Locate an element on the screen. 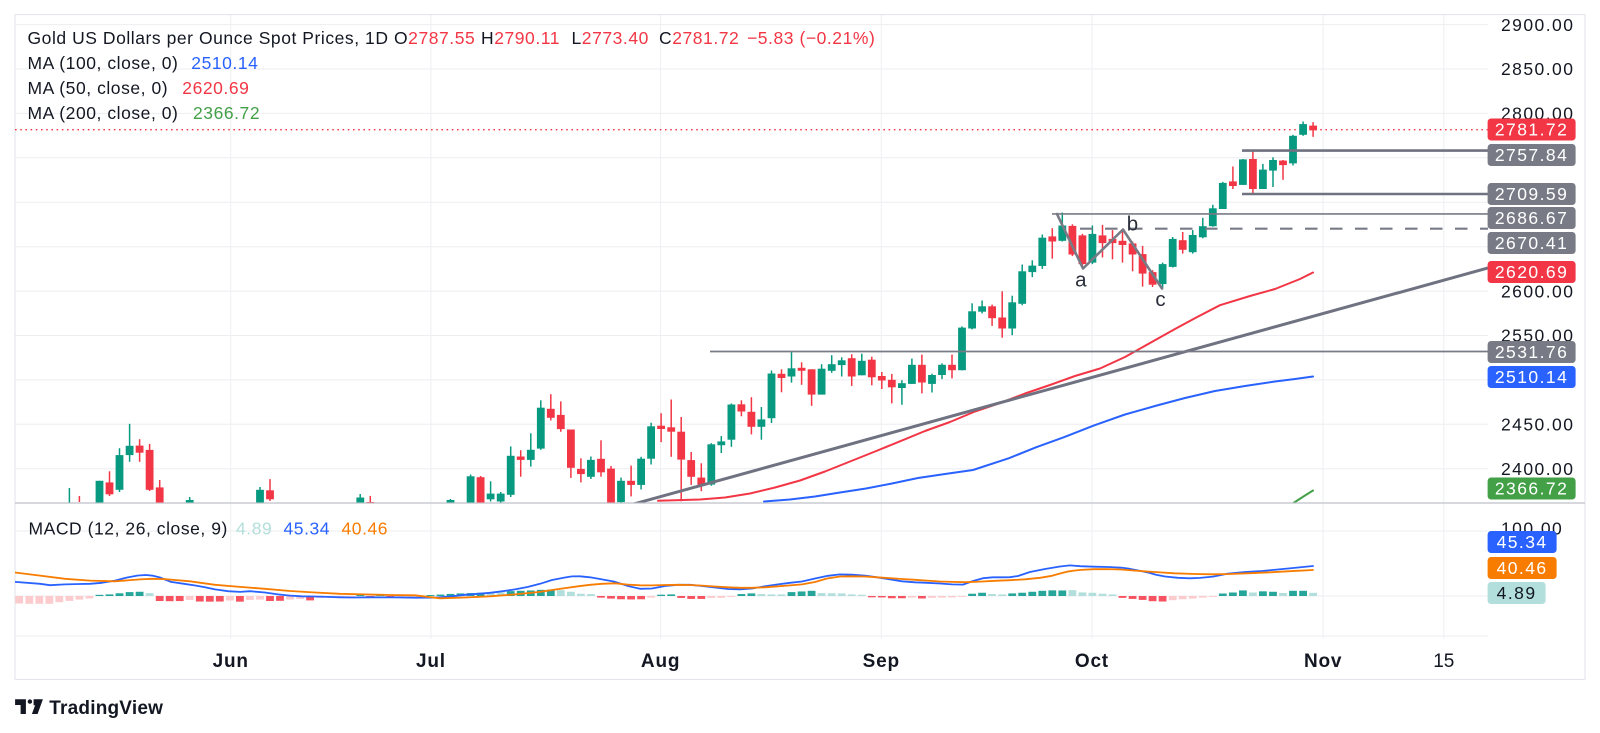 The height and width of the screenshot is (733, 1600). svg-text: O2787.55 is located at coordinates (434, 38).